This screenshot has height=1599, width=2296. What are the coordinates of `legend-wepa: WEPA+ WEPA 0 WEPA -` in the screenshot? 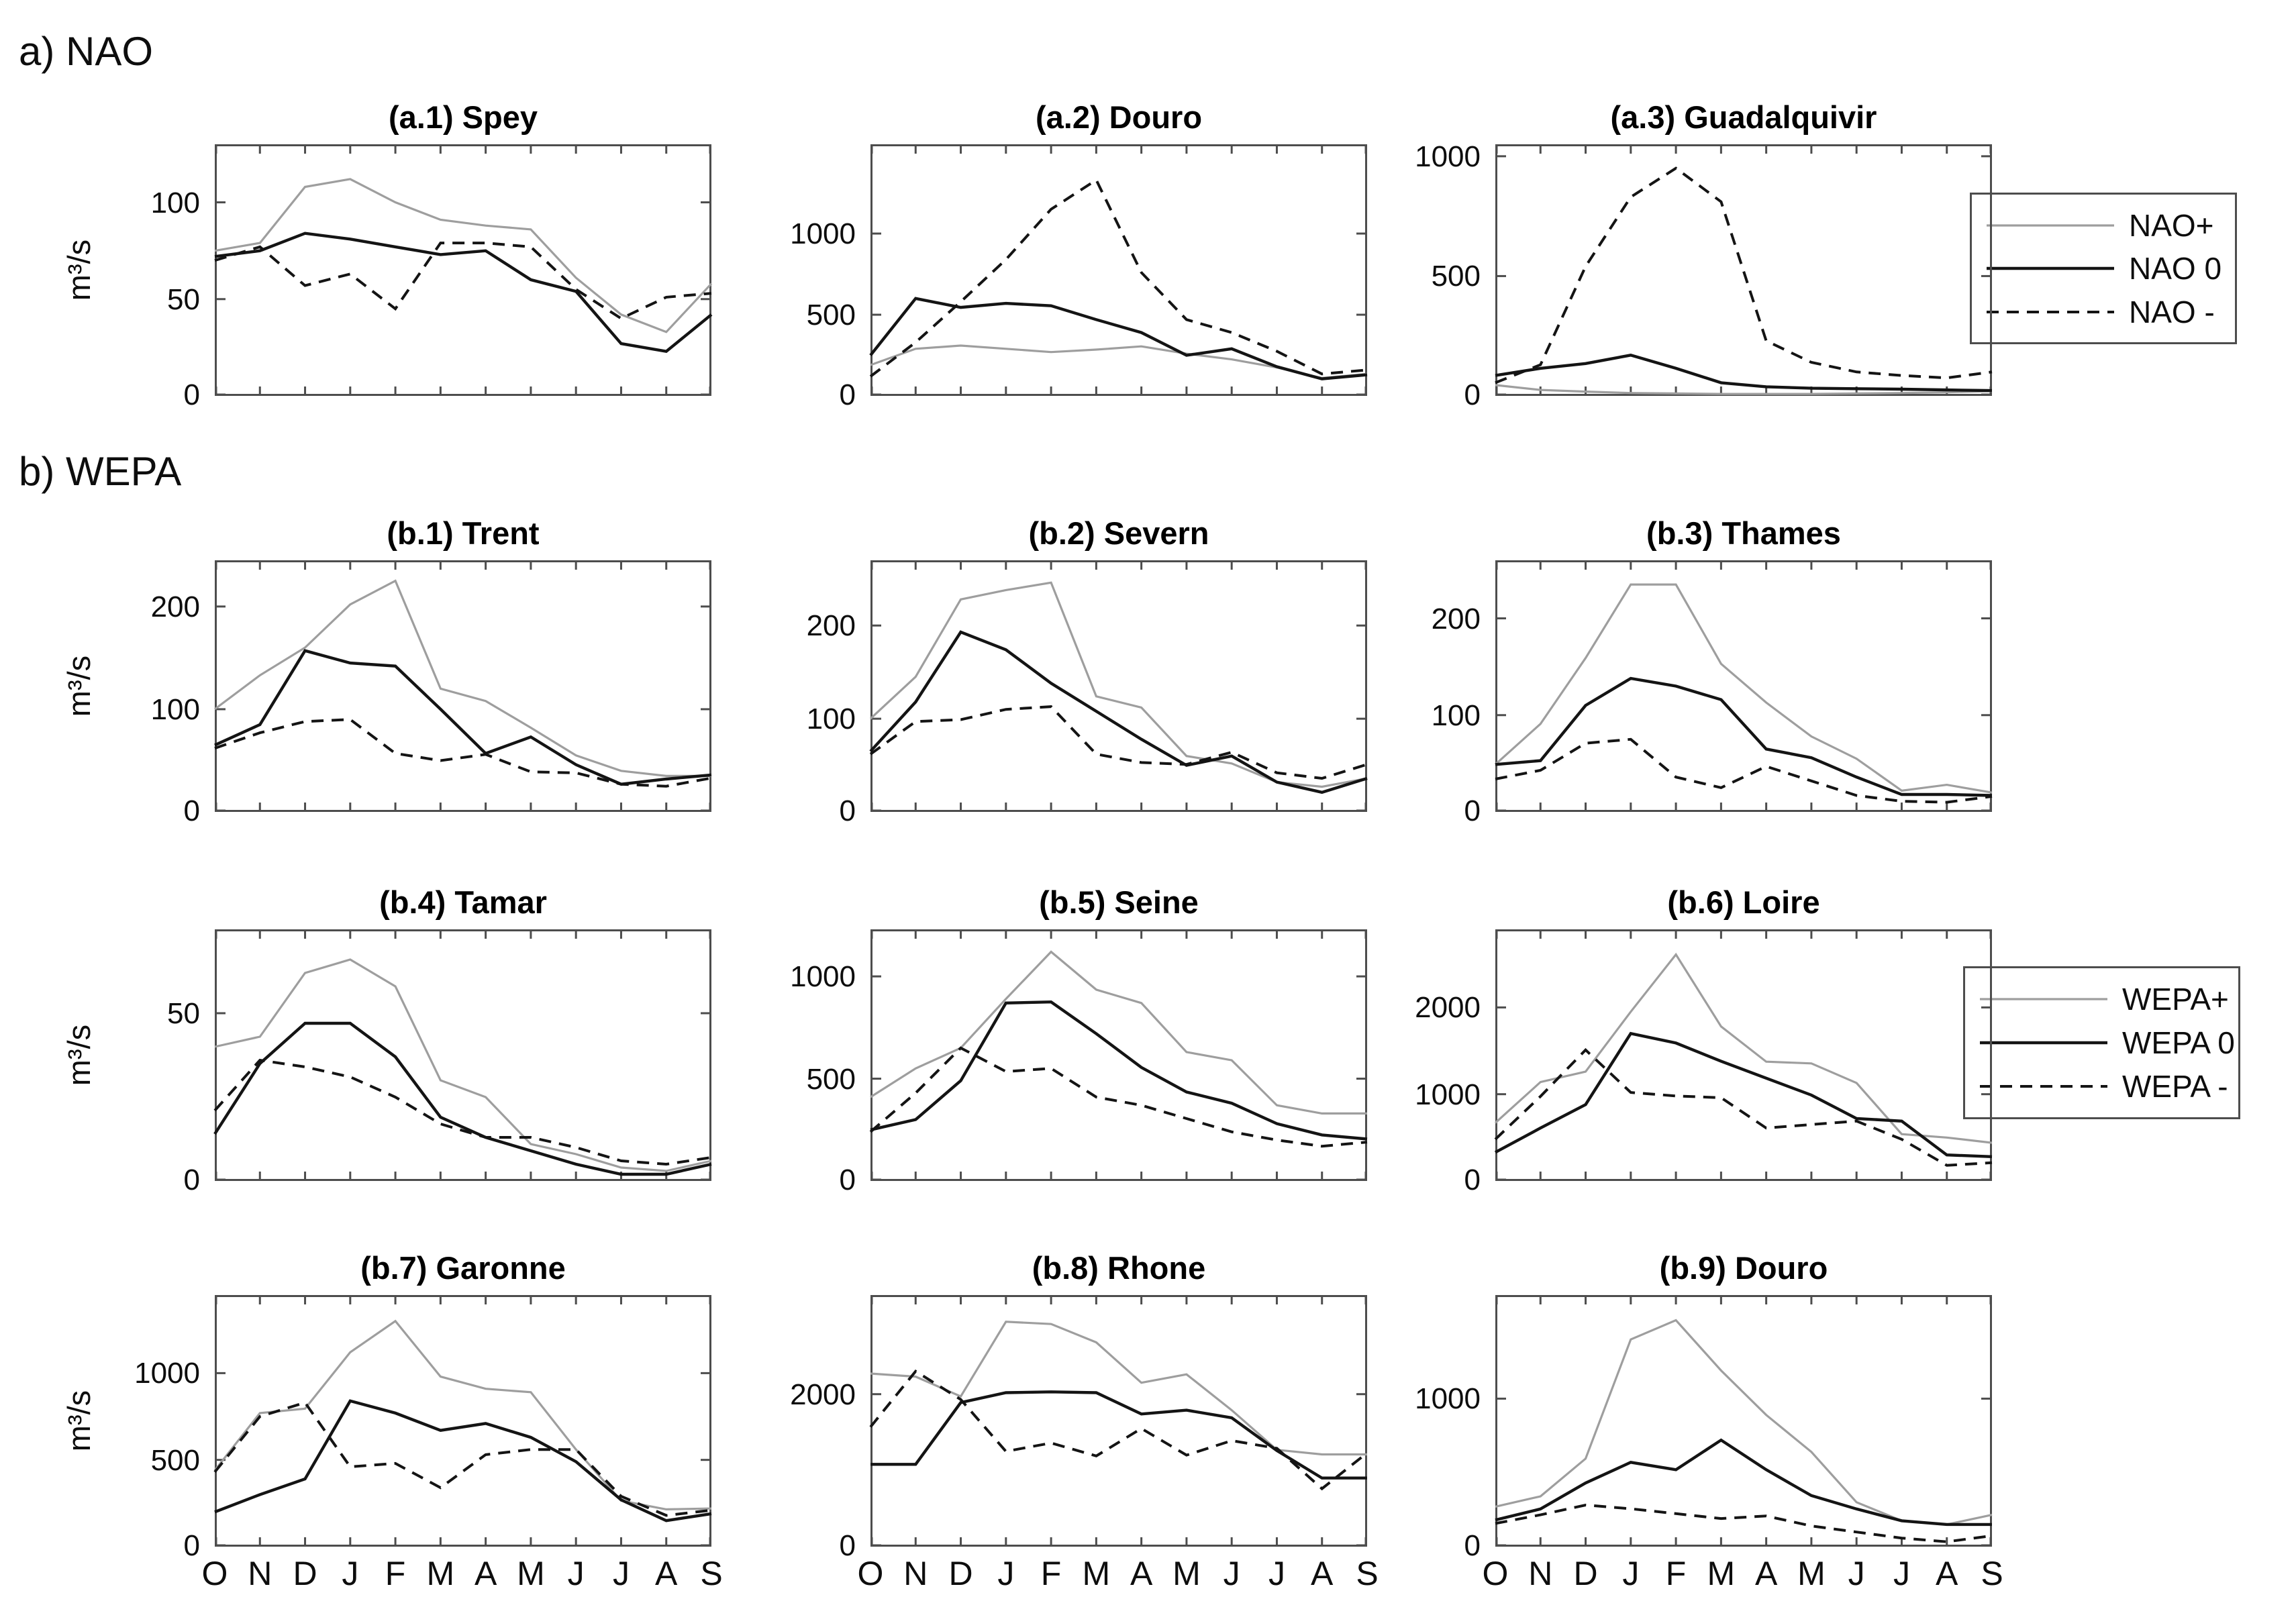 It's located at (2101, 1042).